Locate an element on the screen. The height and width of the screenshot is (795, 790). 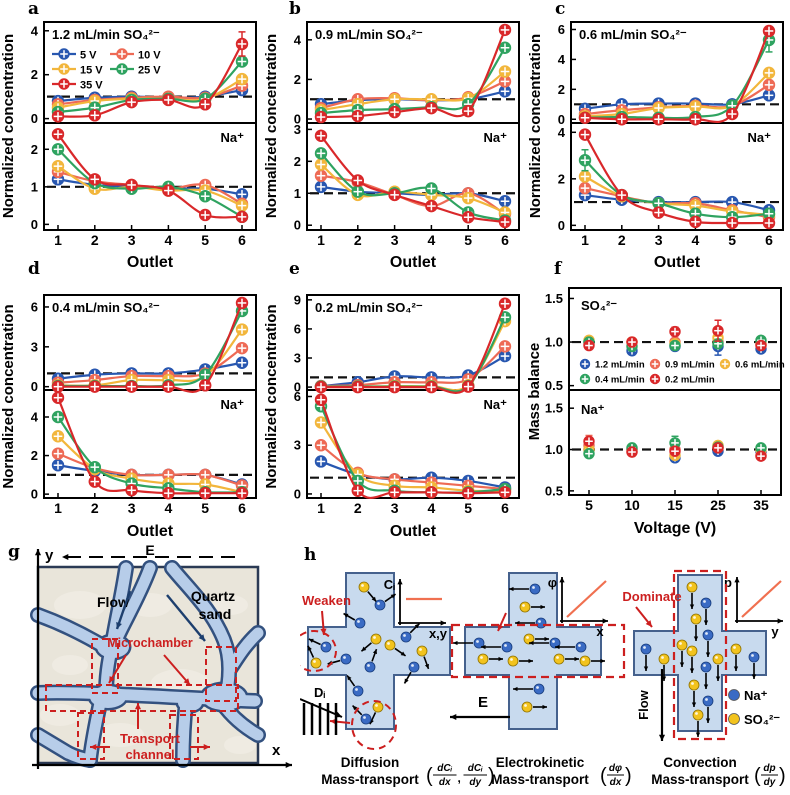
ion-label: Na⁺ is located at coordinates (233, 404).